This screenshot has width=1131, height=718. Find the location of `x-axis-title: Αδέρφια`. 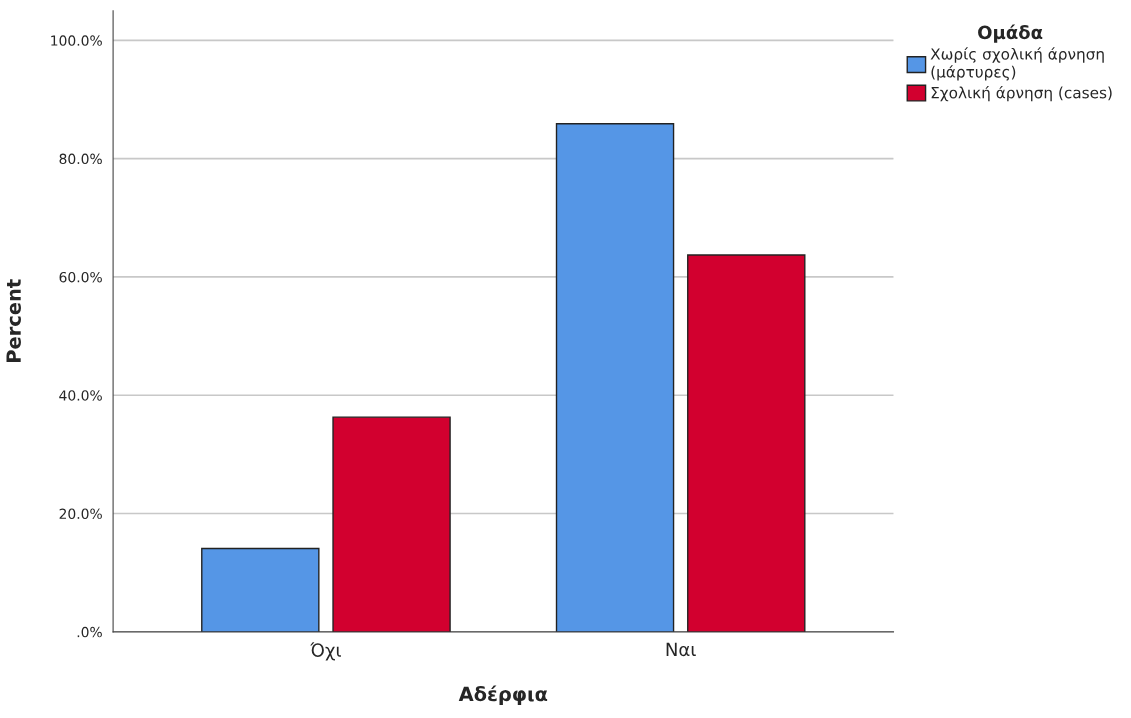

x-axis-title: Αδέρφια is located at coordinates (503, 695).